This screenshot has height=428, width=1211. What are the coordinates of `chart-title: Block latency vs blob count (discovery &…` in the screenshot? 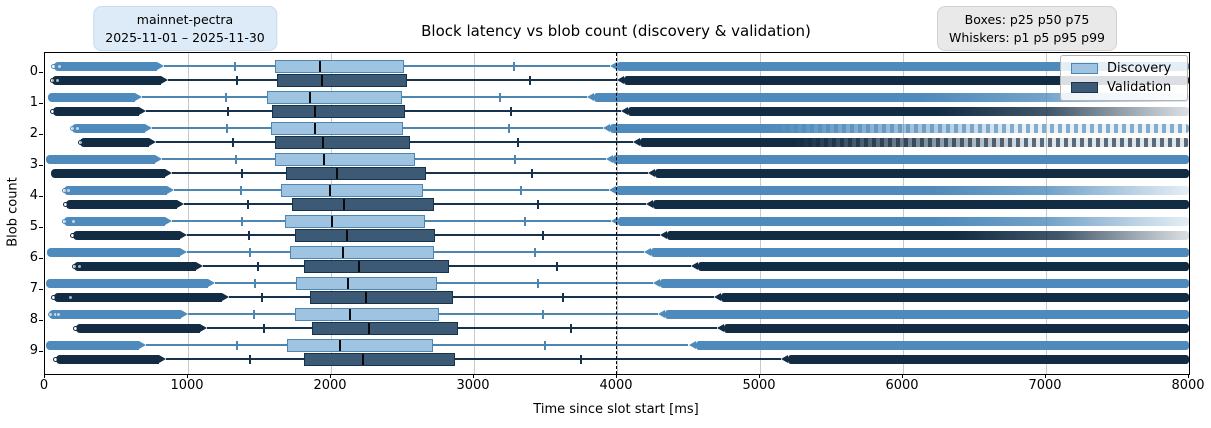 It's located at (616, 31).